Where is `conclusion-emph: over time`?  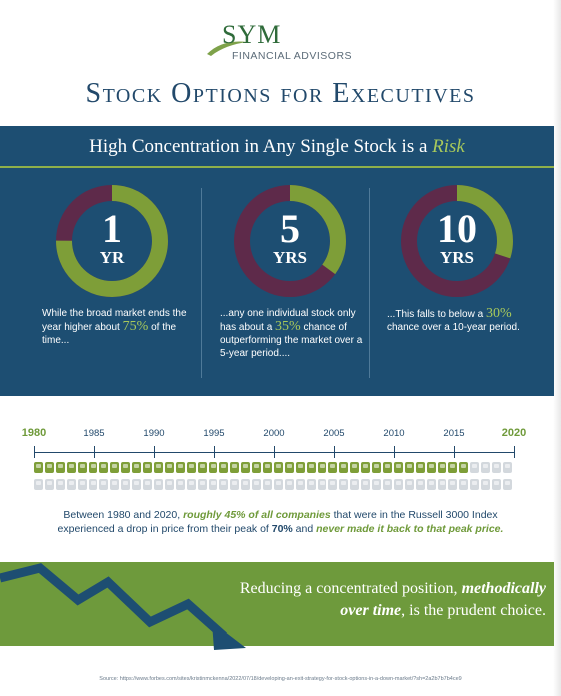
conclusion-emph: over time is located at coordinates (371, 610).